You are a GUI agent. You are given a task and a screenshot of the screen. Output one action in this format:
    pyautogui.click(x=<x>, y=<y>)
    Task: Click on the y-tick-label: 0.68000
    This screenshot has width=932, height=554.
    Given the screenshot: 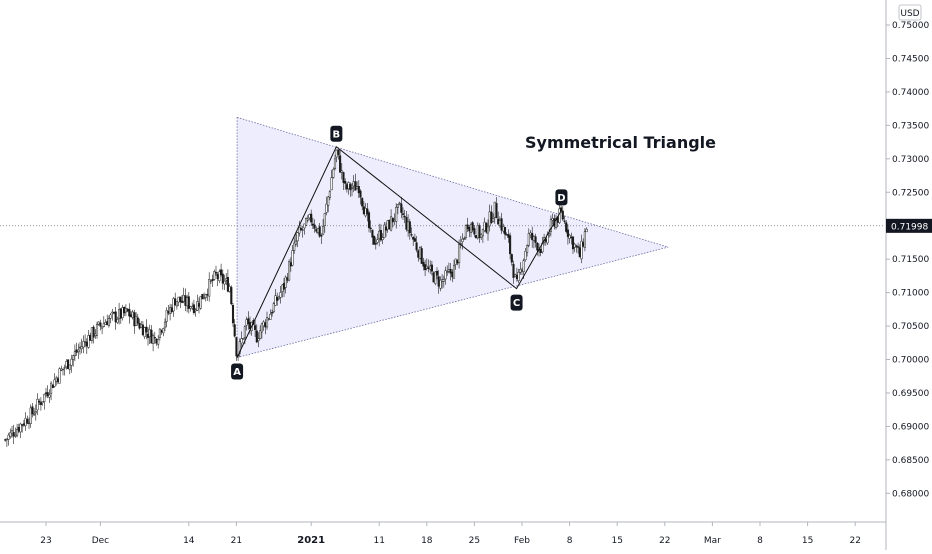 What is the action you would take?
    pyautogui.click(x=910, y=494)
    